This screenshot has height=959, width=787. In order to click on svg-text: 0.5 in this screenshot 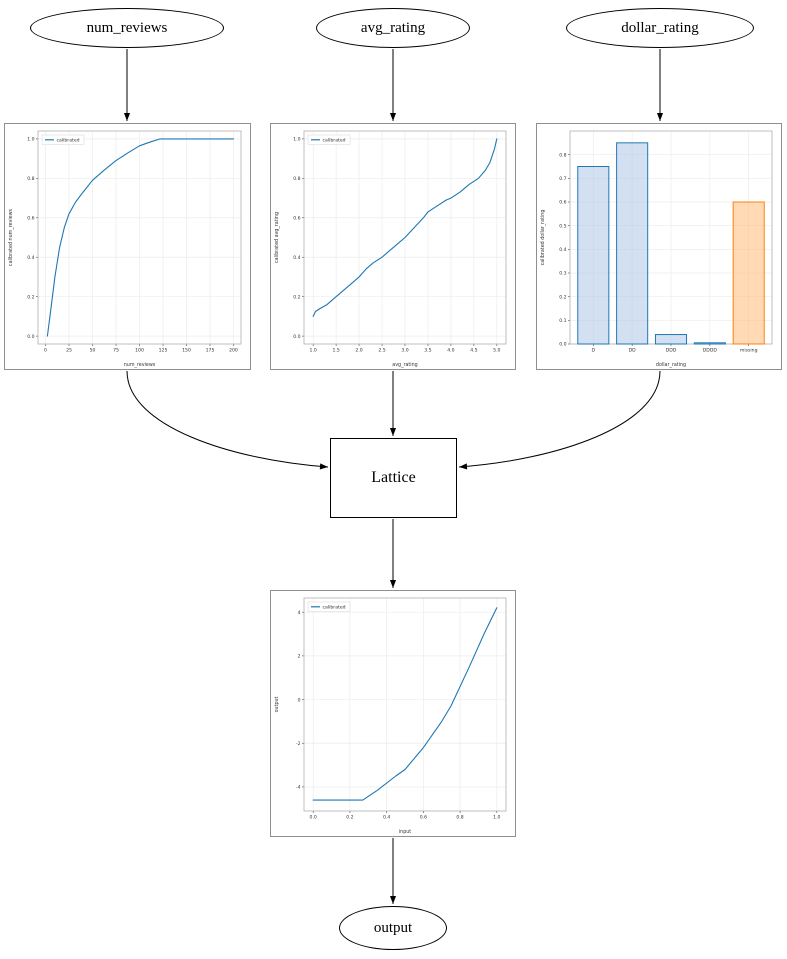, I will do `click(562, 226)`.